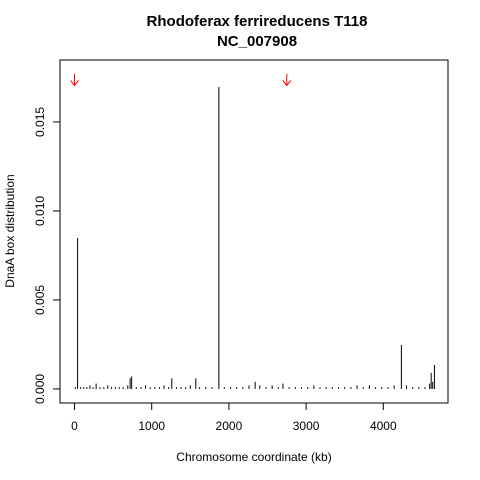 The image size is (480, 480). I want to click on chart-title: Rhodoferax ferrireducens T118, so click(257, 21).